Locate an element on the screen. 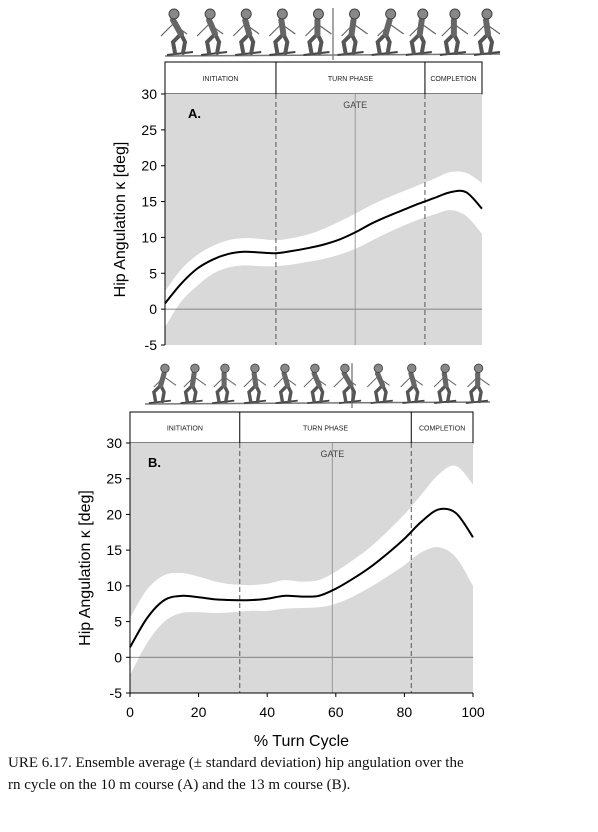 The width and height of the screenshot is (598, 832). panel-label: A. is located at coordinates (194, 113).